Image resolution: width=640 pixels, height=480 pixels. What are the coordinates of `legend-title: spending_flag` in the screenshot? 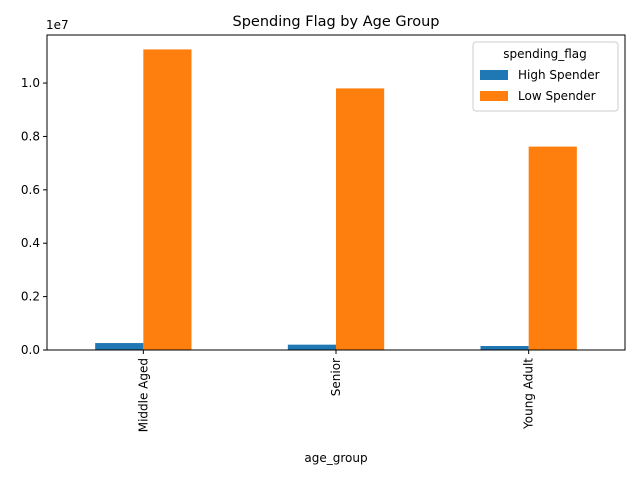 It's located at (545, 54).